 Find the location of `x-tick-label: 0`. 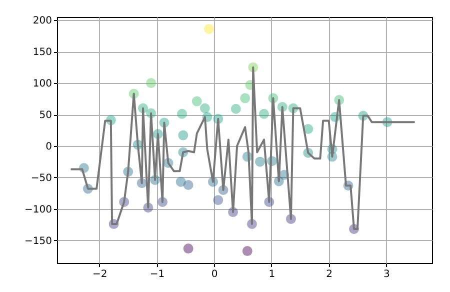

x-tick-label: 0 is located at coordinates (214, 274).